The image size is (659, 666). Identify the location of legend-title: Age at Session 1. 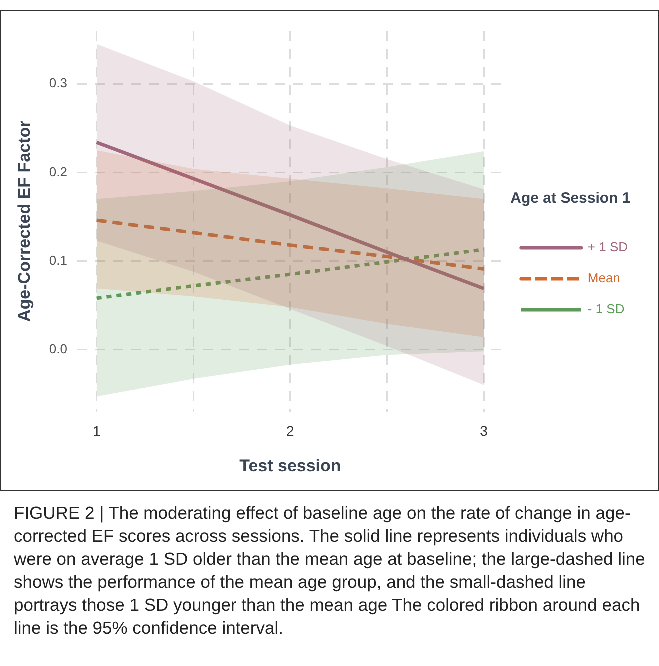
(570, 199).